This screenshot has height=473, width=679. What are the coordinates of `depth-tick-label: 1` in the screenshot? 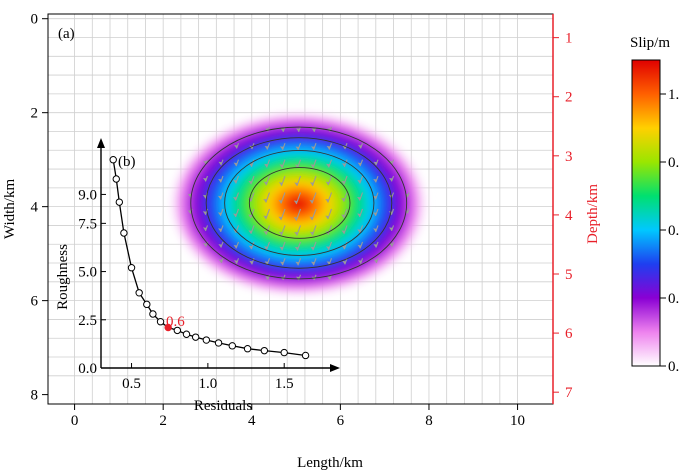 It's located at (569, 39).